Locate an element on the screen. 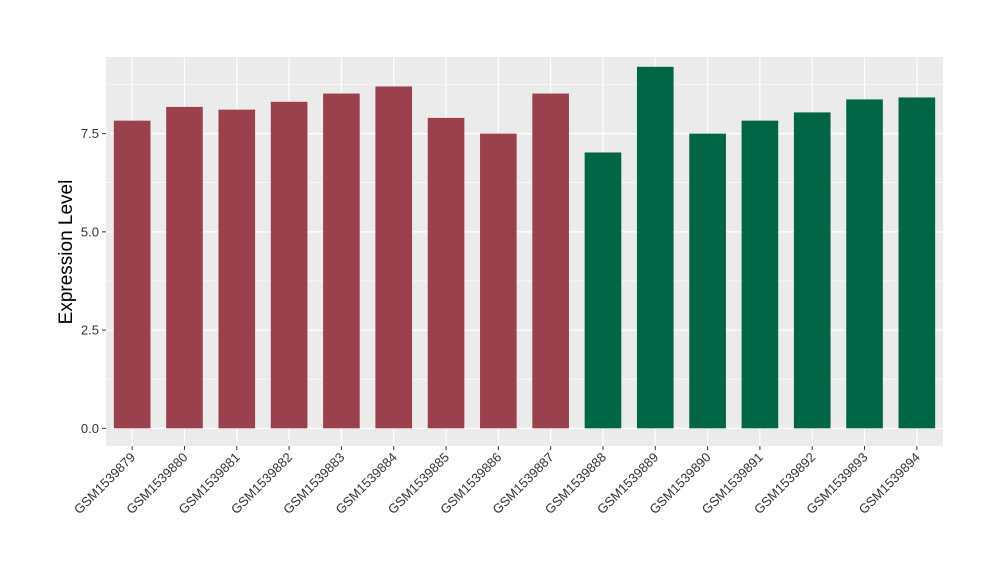 Image resolution: width=1000 pixels, height=580 pixels. bar-GSM1539884 is located at coordinates (394, 257).